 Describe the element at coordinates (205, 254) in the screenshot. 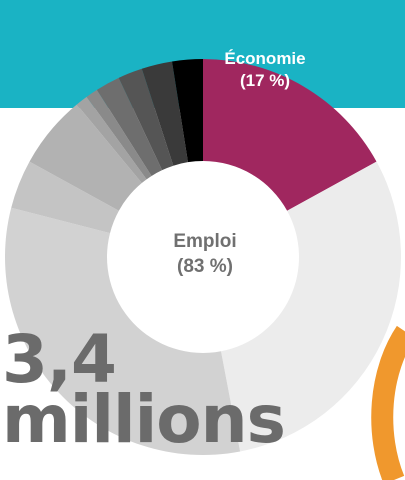

I see `emploi-label: Emploi (83 %)` at that location.